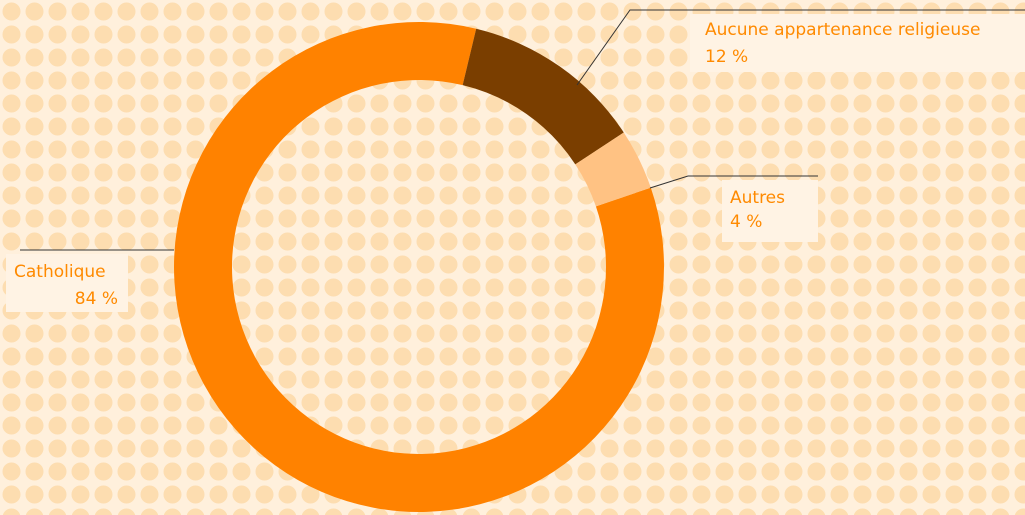 The image size is (1025, 515). I want to click on category-label: Autres, so click(757, 198).